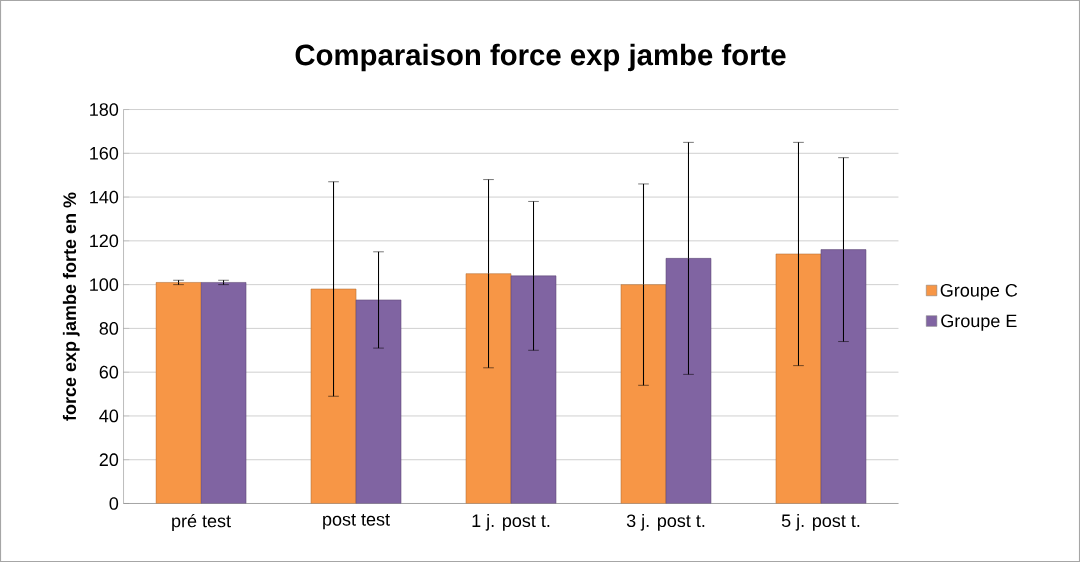 The width and height of the screenshot is (1080, 562). I want to click on x-tick-label: 3 j. post t., so click(665, 522).